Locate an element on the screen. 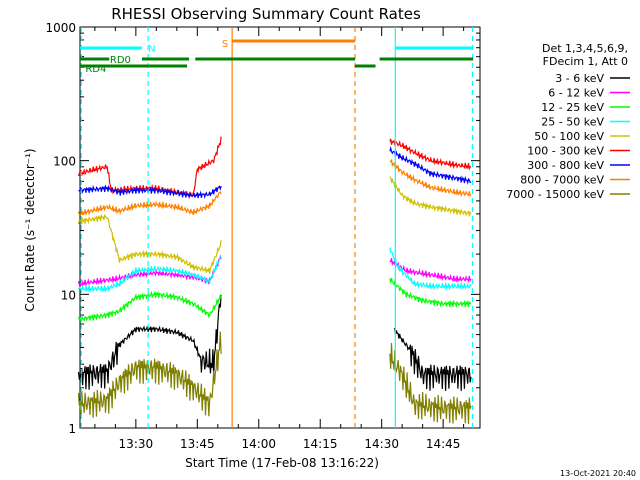 The height and width of the screenshot is (480, 640). legend-label: 25 - 50 keV is located at coordinates (572, 122).